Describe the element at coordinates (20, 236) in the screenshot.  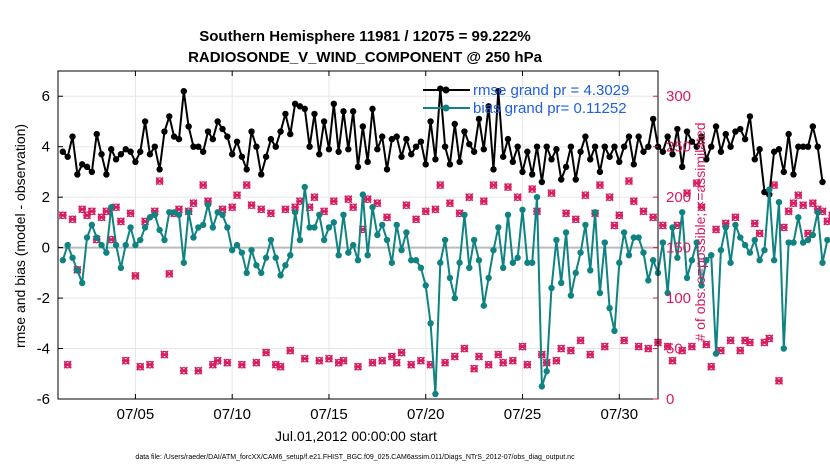
I see `y-axis-label: rmse and bias (model - observation)` at that location.